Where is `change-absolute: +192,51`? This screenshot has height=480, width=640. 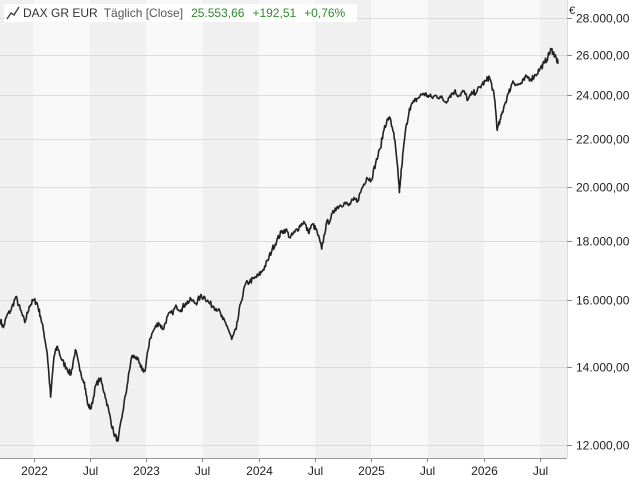
change-absolute: +192,51 is located at coordinates (274, 13).